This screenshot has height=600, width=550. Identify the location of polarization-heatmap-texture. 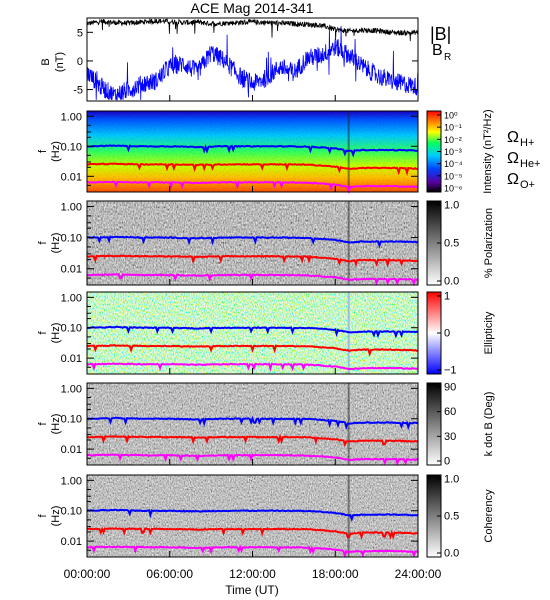
(252, 243).